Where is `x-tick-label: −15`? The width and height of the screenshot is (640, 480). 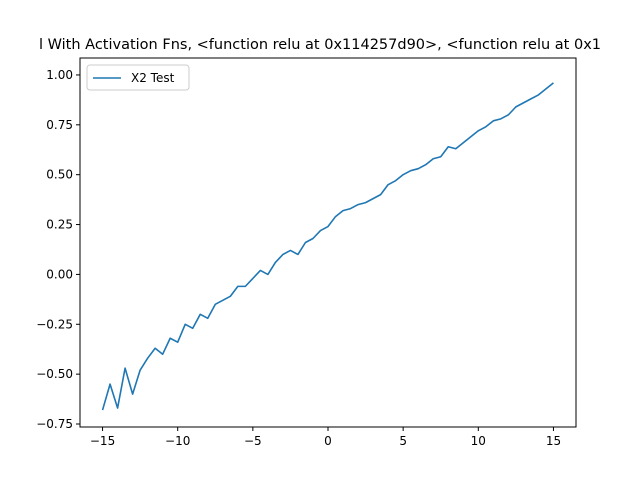
x-tick-label: −15 is located at coordinates (102, 441).